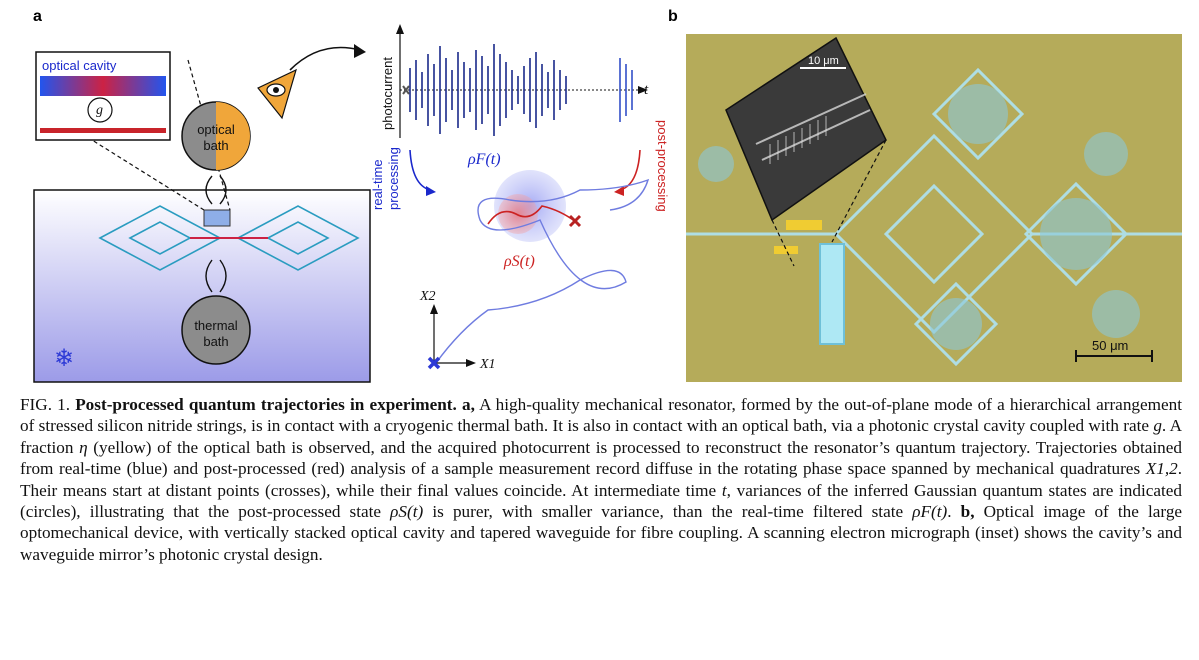 The height and width of the screenshot is (660, 1199). Describe the element at coordinates (83, 447) in the screenshot. I see `caption-eta: η` at that location.